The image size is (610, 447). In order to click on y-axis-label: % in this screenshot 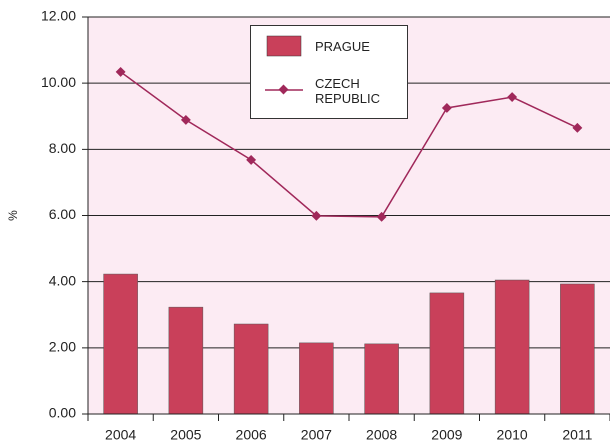, I will do `click(13, 215)`.